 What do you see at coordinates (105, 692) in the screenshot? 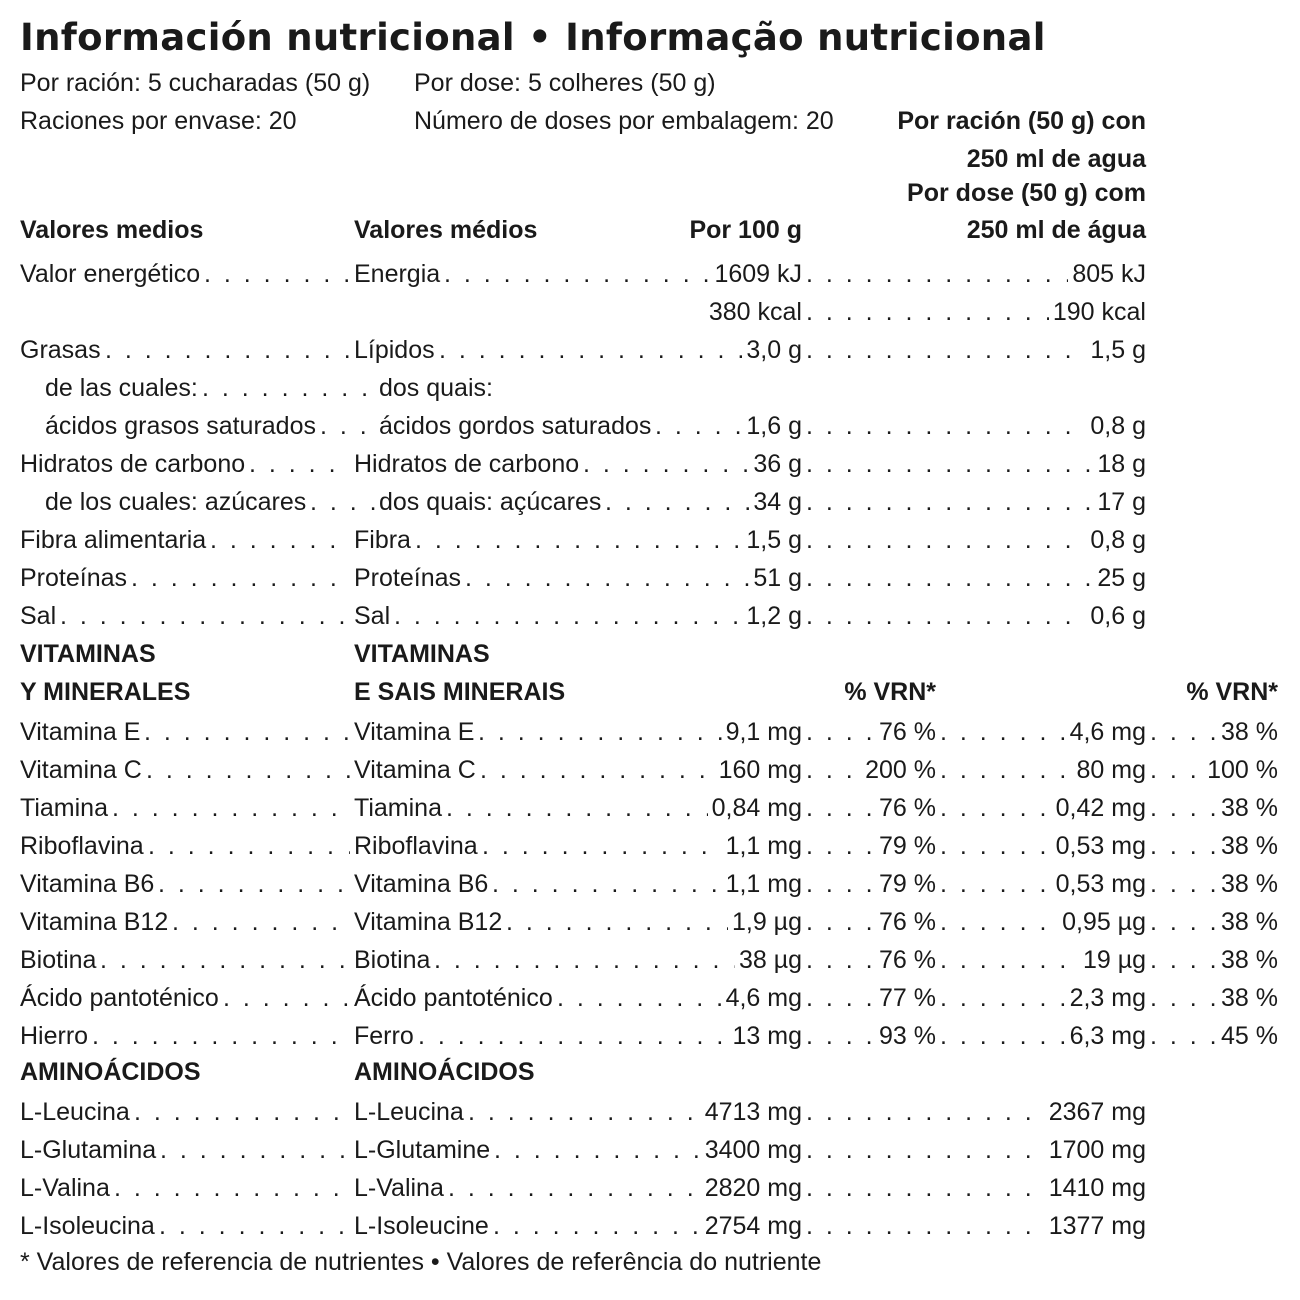
I see `es-vitamins-heading-line2: Y MINERALES` at bounding box center [105, 692].